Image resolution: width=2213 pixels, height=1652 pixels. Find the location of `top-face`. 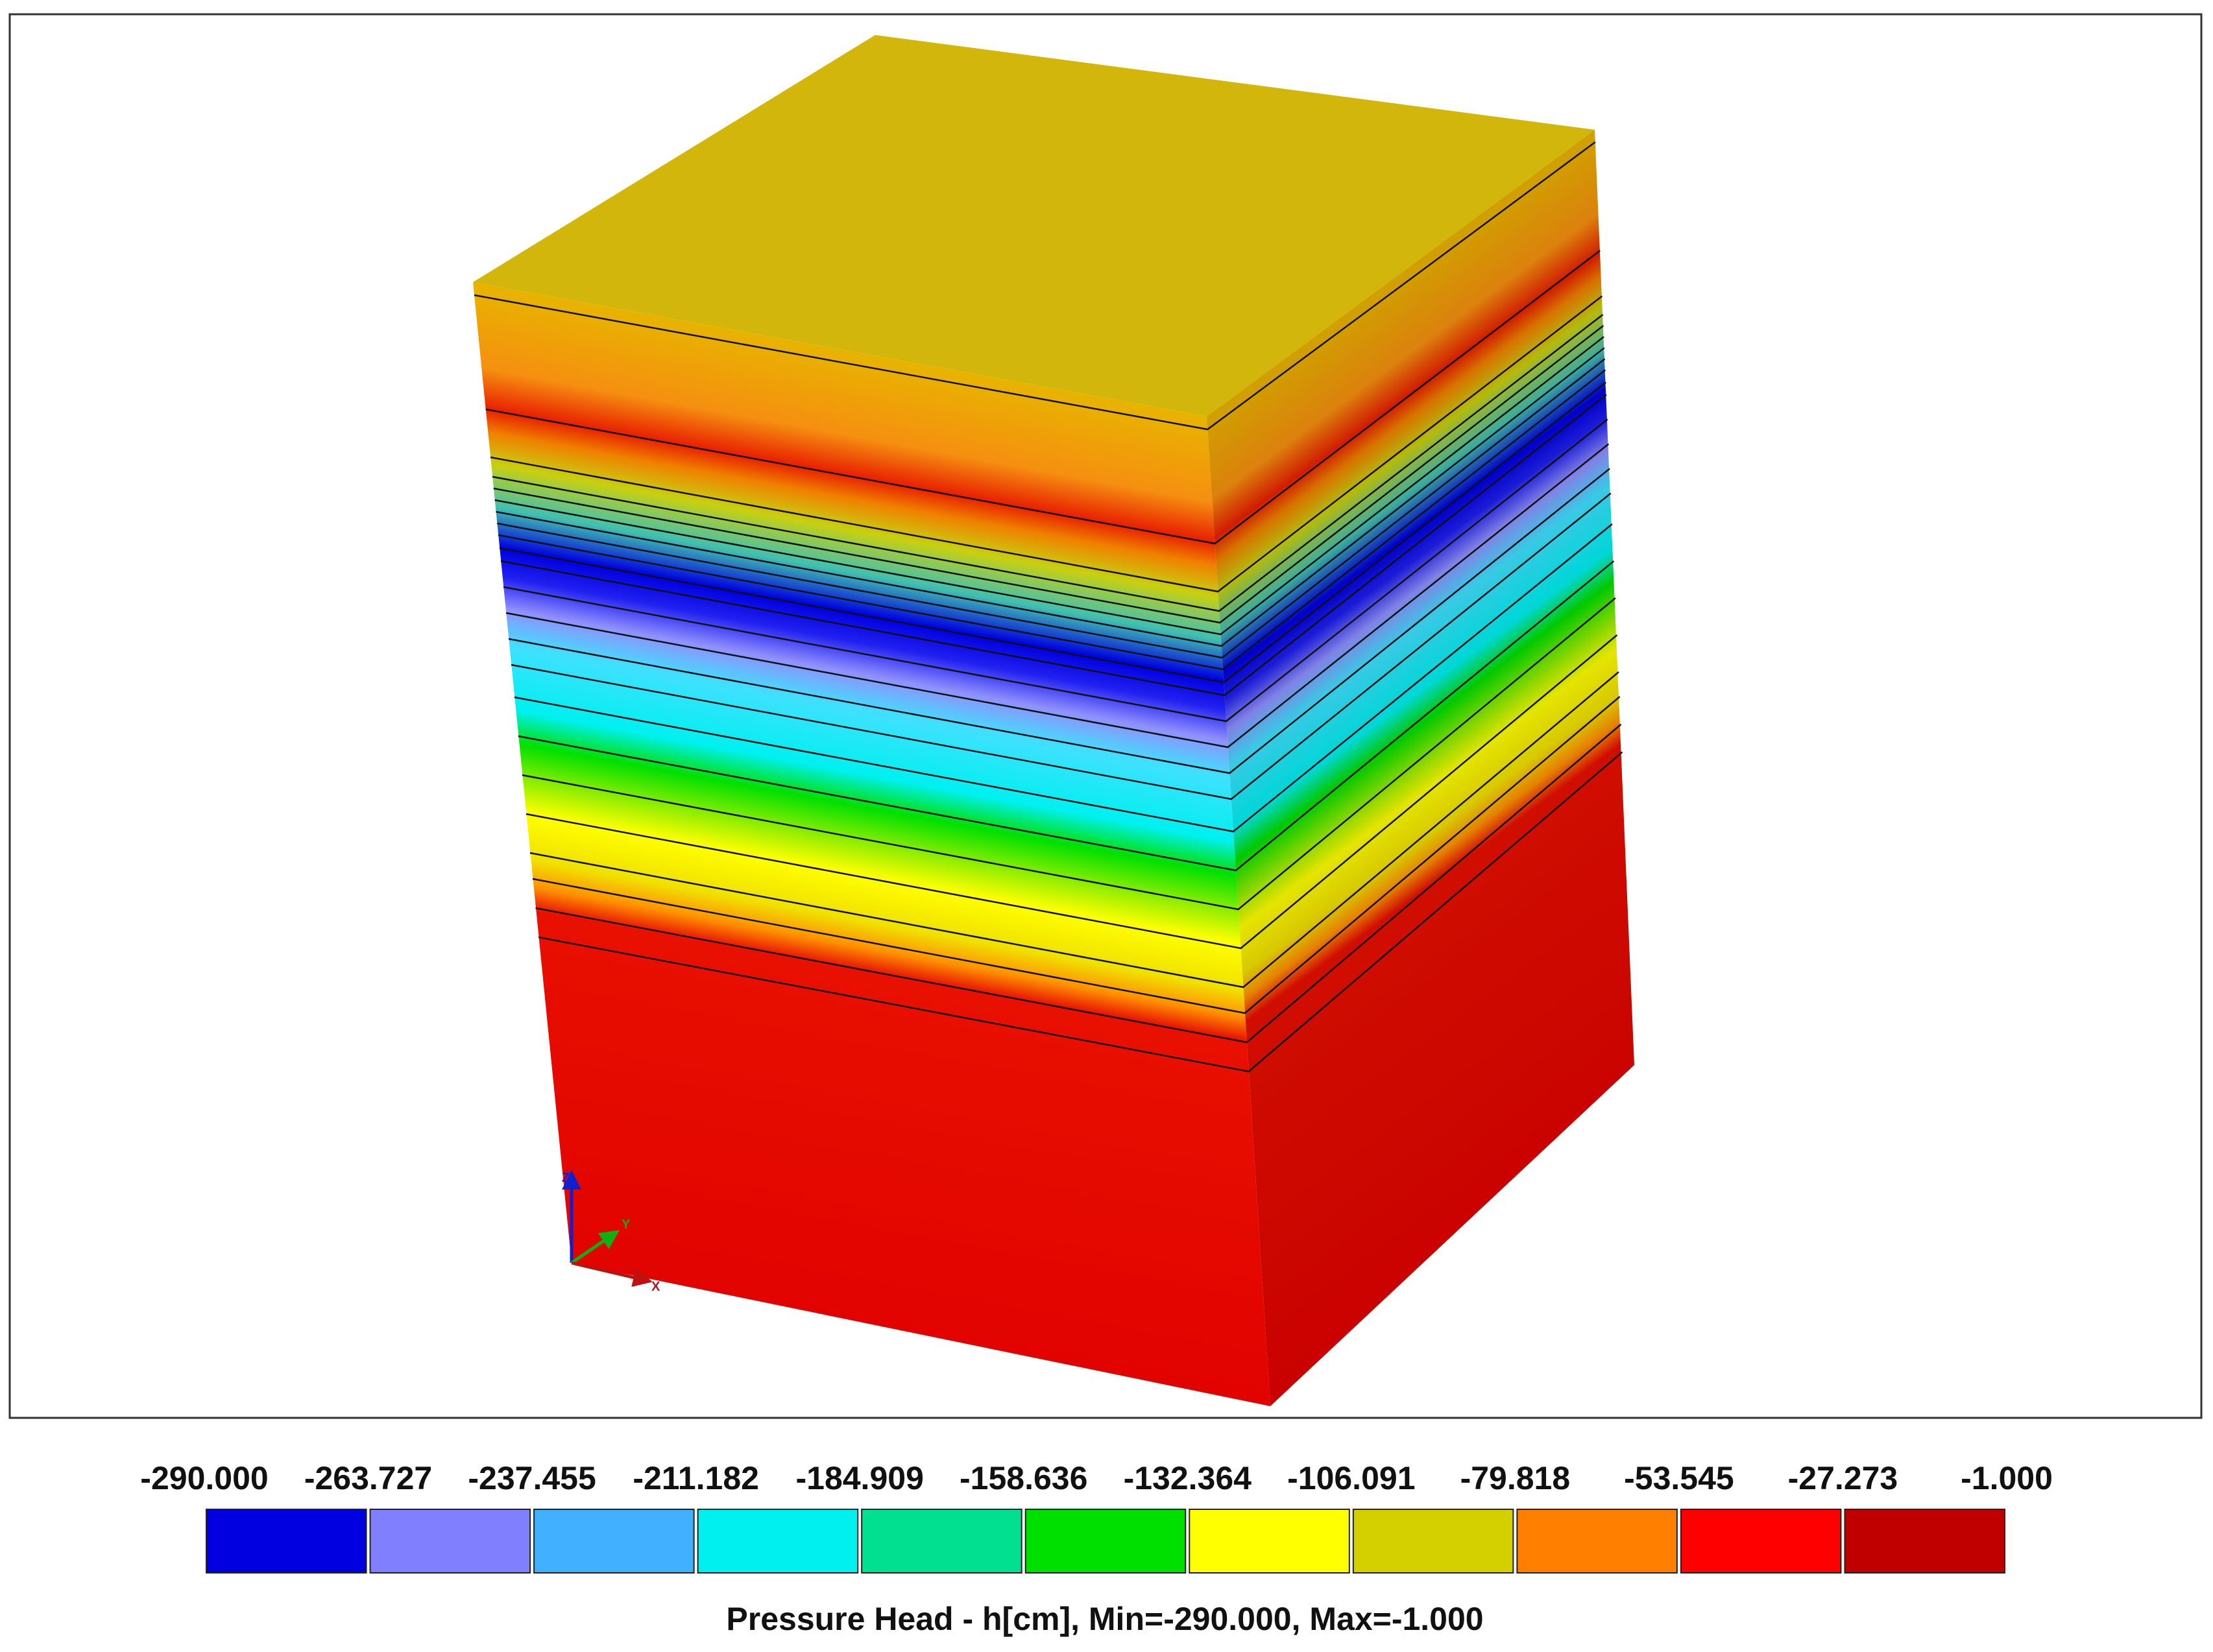

top-face is located at coordinates (1034, 225).